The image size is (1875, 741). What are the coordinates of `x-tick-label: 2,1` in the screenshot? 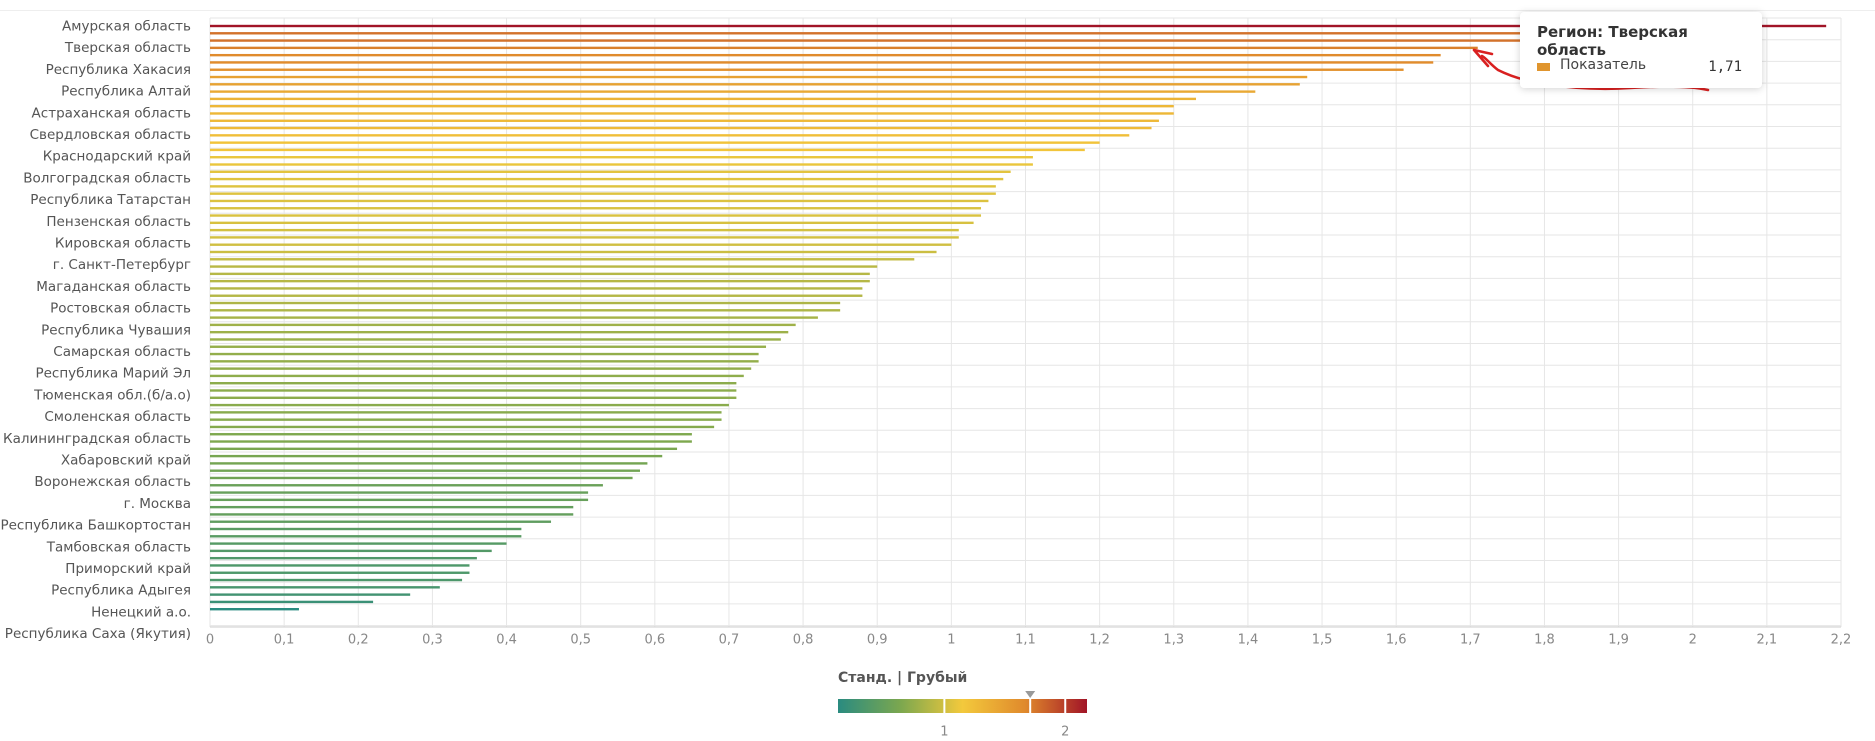 It's located at (1767, 640).